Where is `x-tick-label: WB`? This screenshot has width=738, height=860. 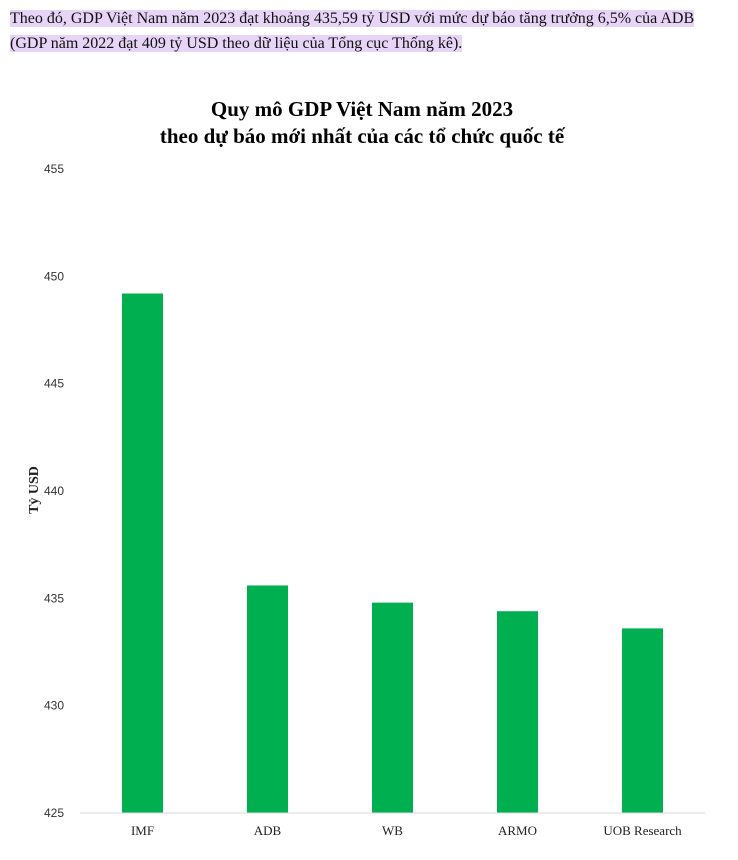 x-tick-label: WB is located at coordinates (392, 830).